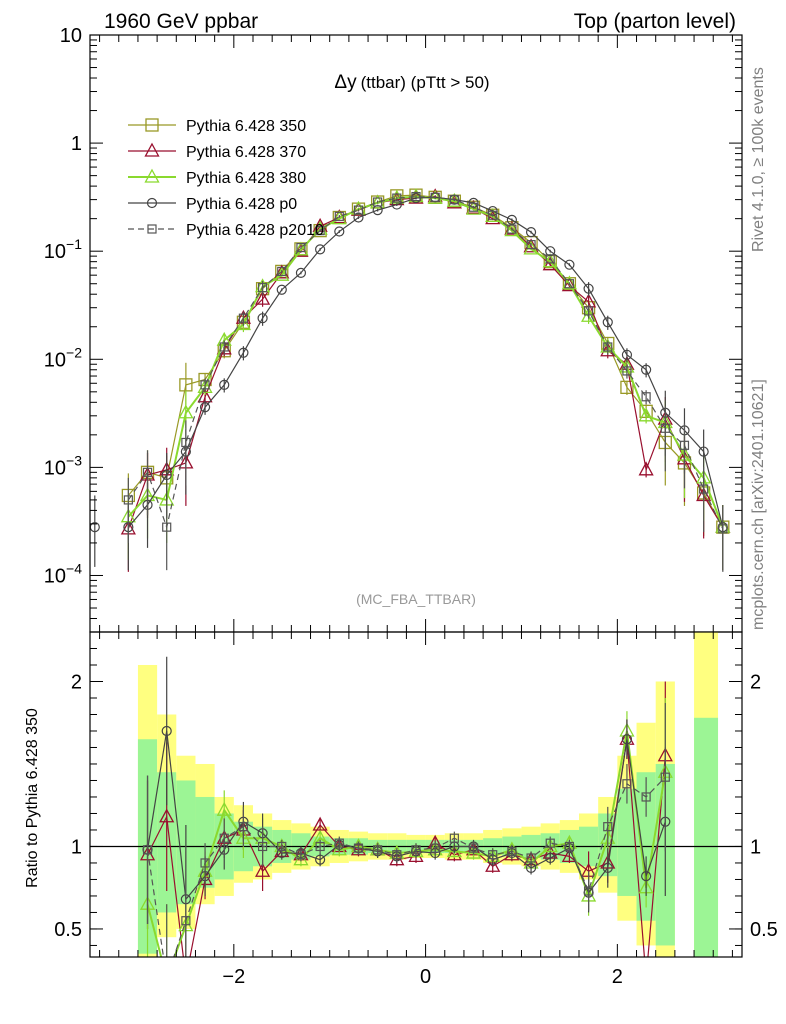 The height and width of the screenshot is (1024, 786). I want to click on y-tick-label: 1, so click(76, 144).